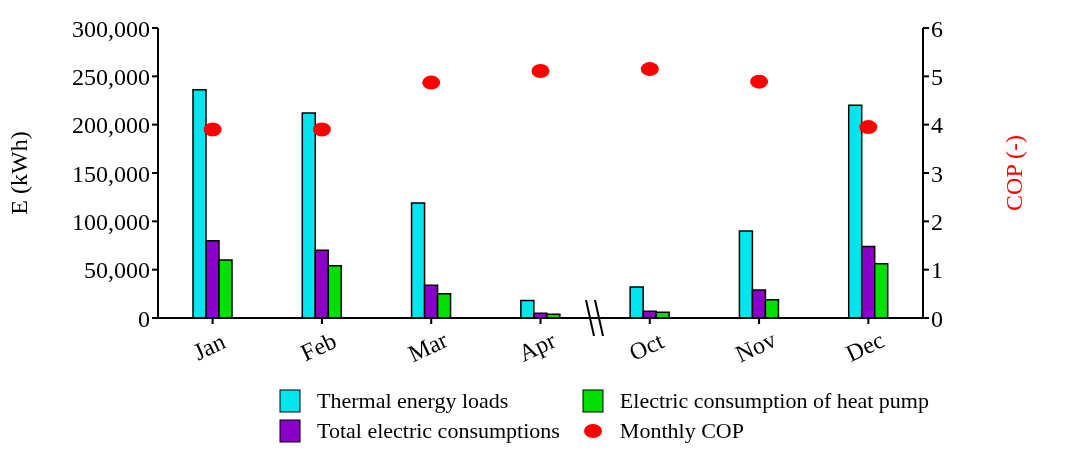 This screenshot has height=470, width=1086. What do you see at coordinates (144, 318) in the screenshot?
I see `y-tick-label: 0` at bounding box center [144, 318].